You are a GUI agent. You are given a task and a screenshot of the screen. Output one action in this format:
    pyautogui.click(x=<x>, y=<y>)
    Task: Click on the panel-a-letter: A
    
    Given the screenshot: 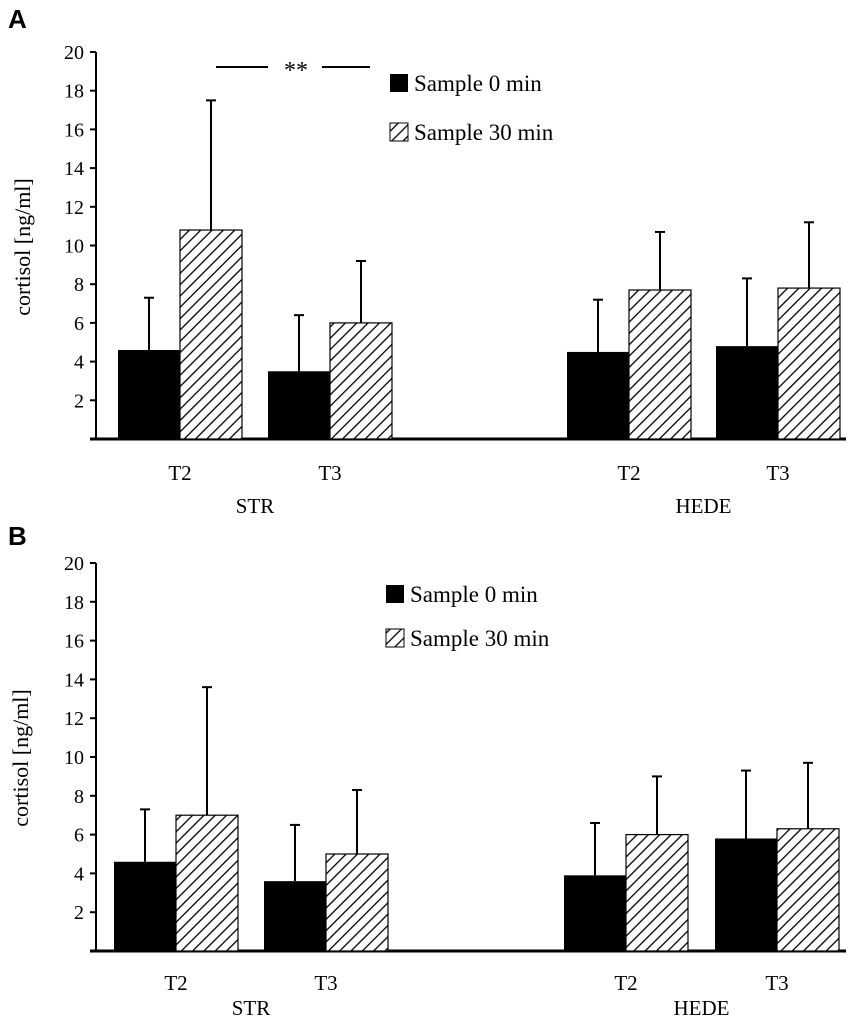 What is the action you would take?
    pyautogui.click(x=17, y=19)
    